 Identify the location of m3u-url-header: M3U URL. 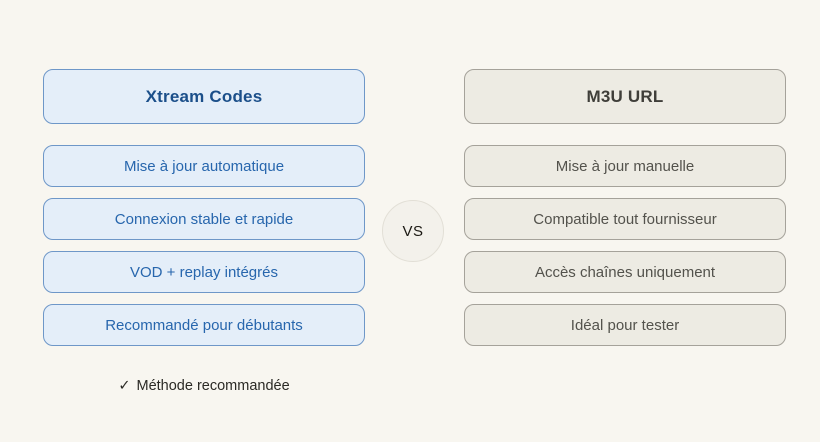
(625, 96).